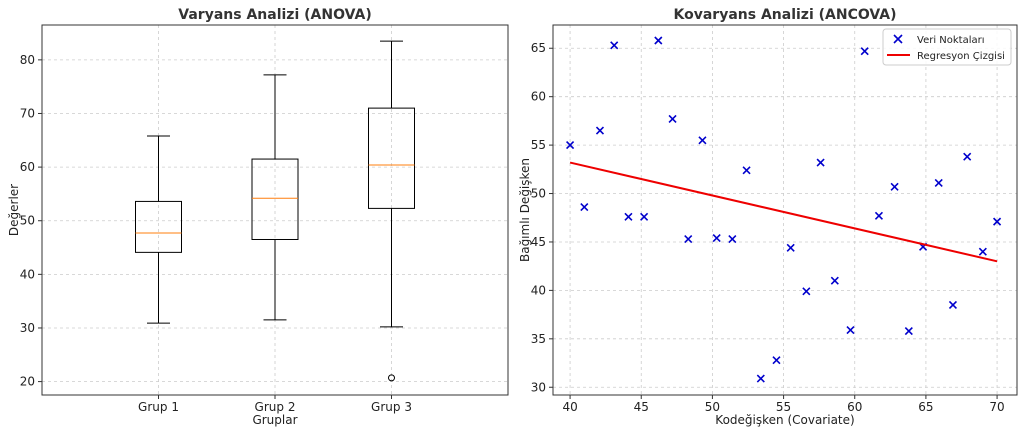 The image size is (1024, 434). I want to click on regression-line, so click(783, 212).